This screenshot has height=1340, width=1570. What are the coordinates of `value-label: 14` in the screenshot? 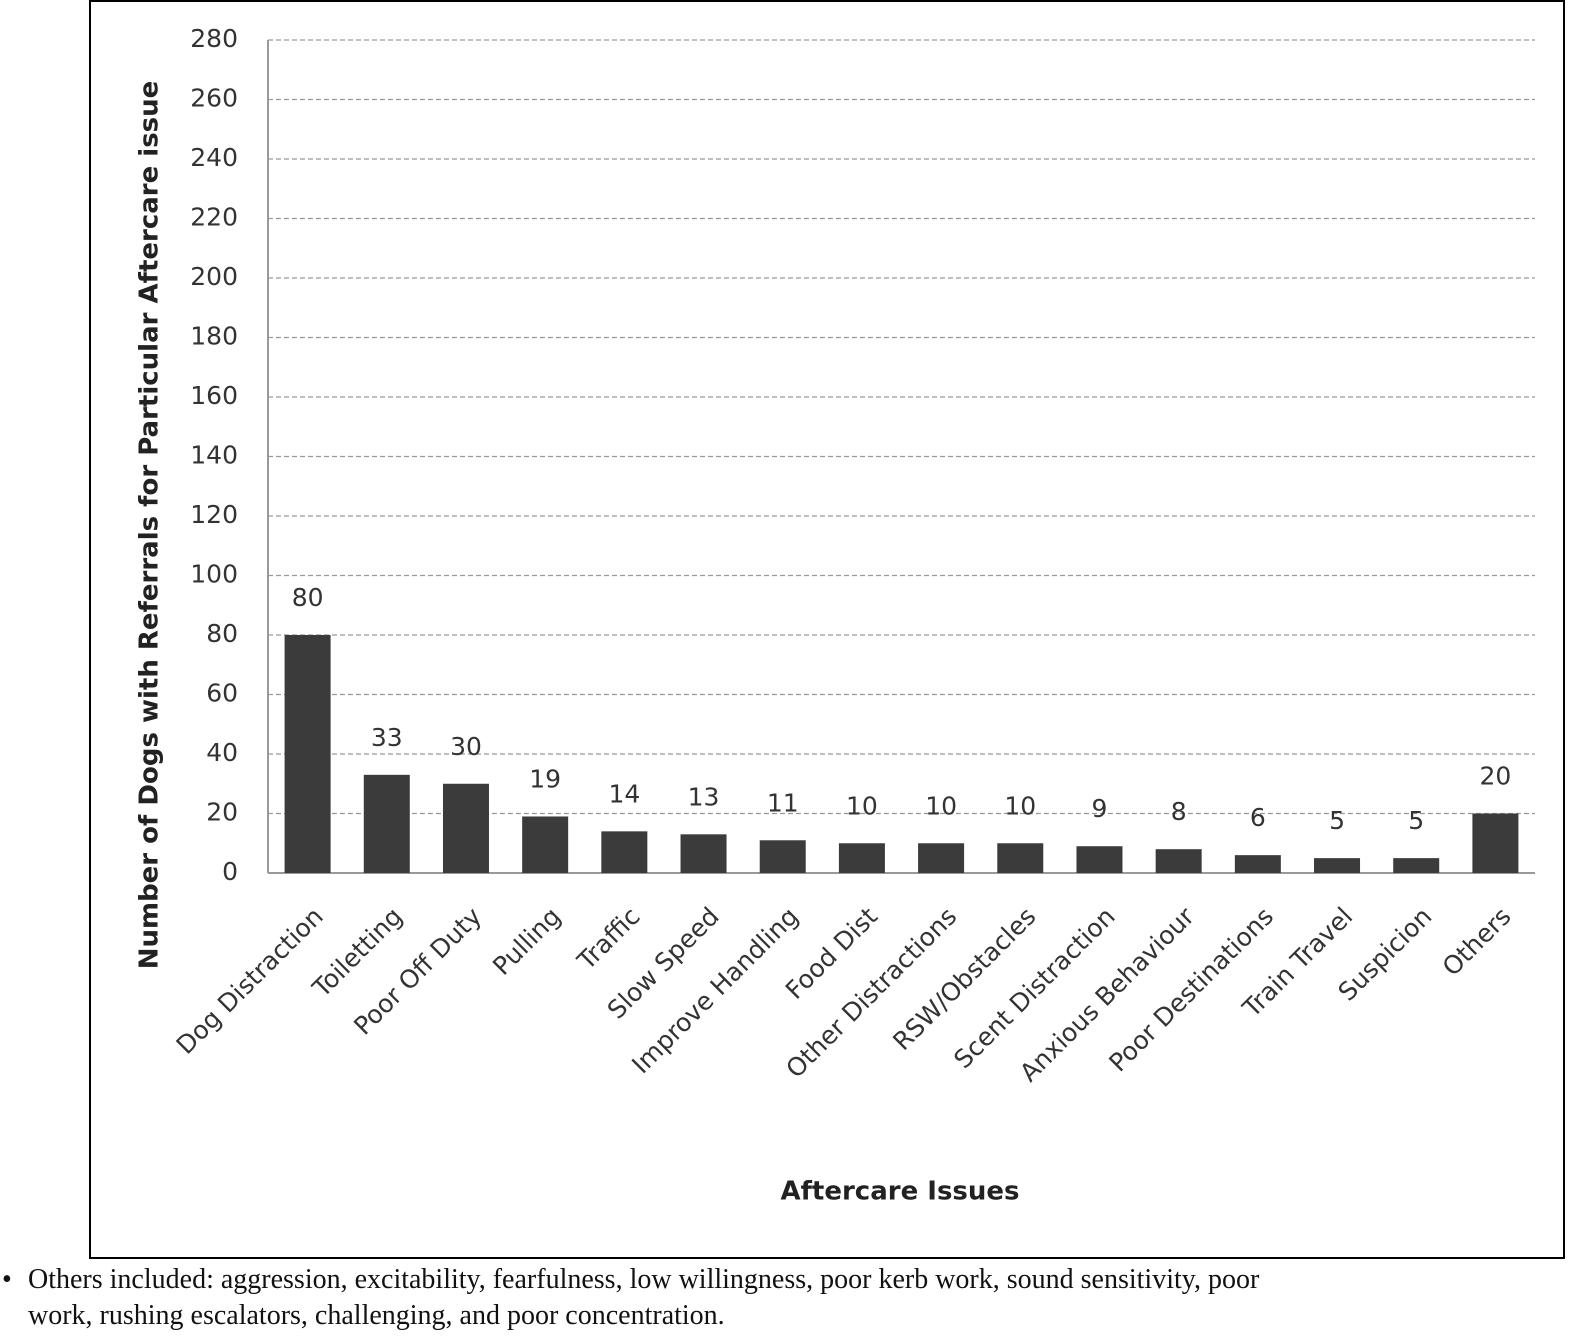 It's located at (624, 793).